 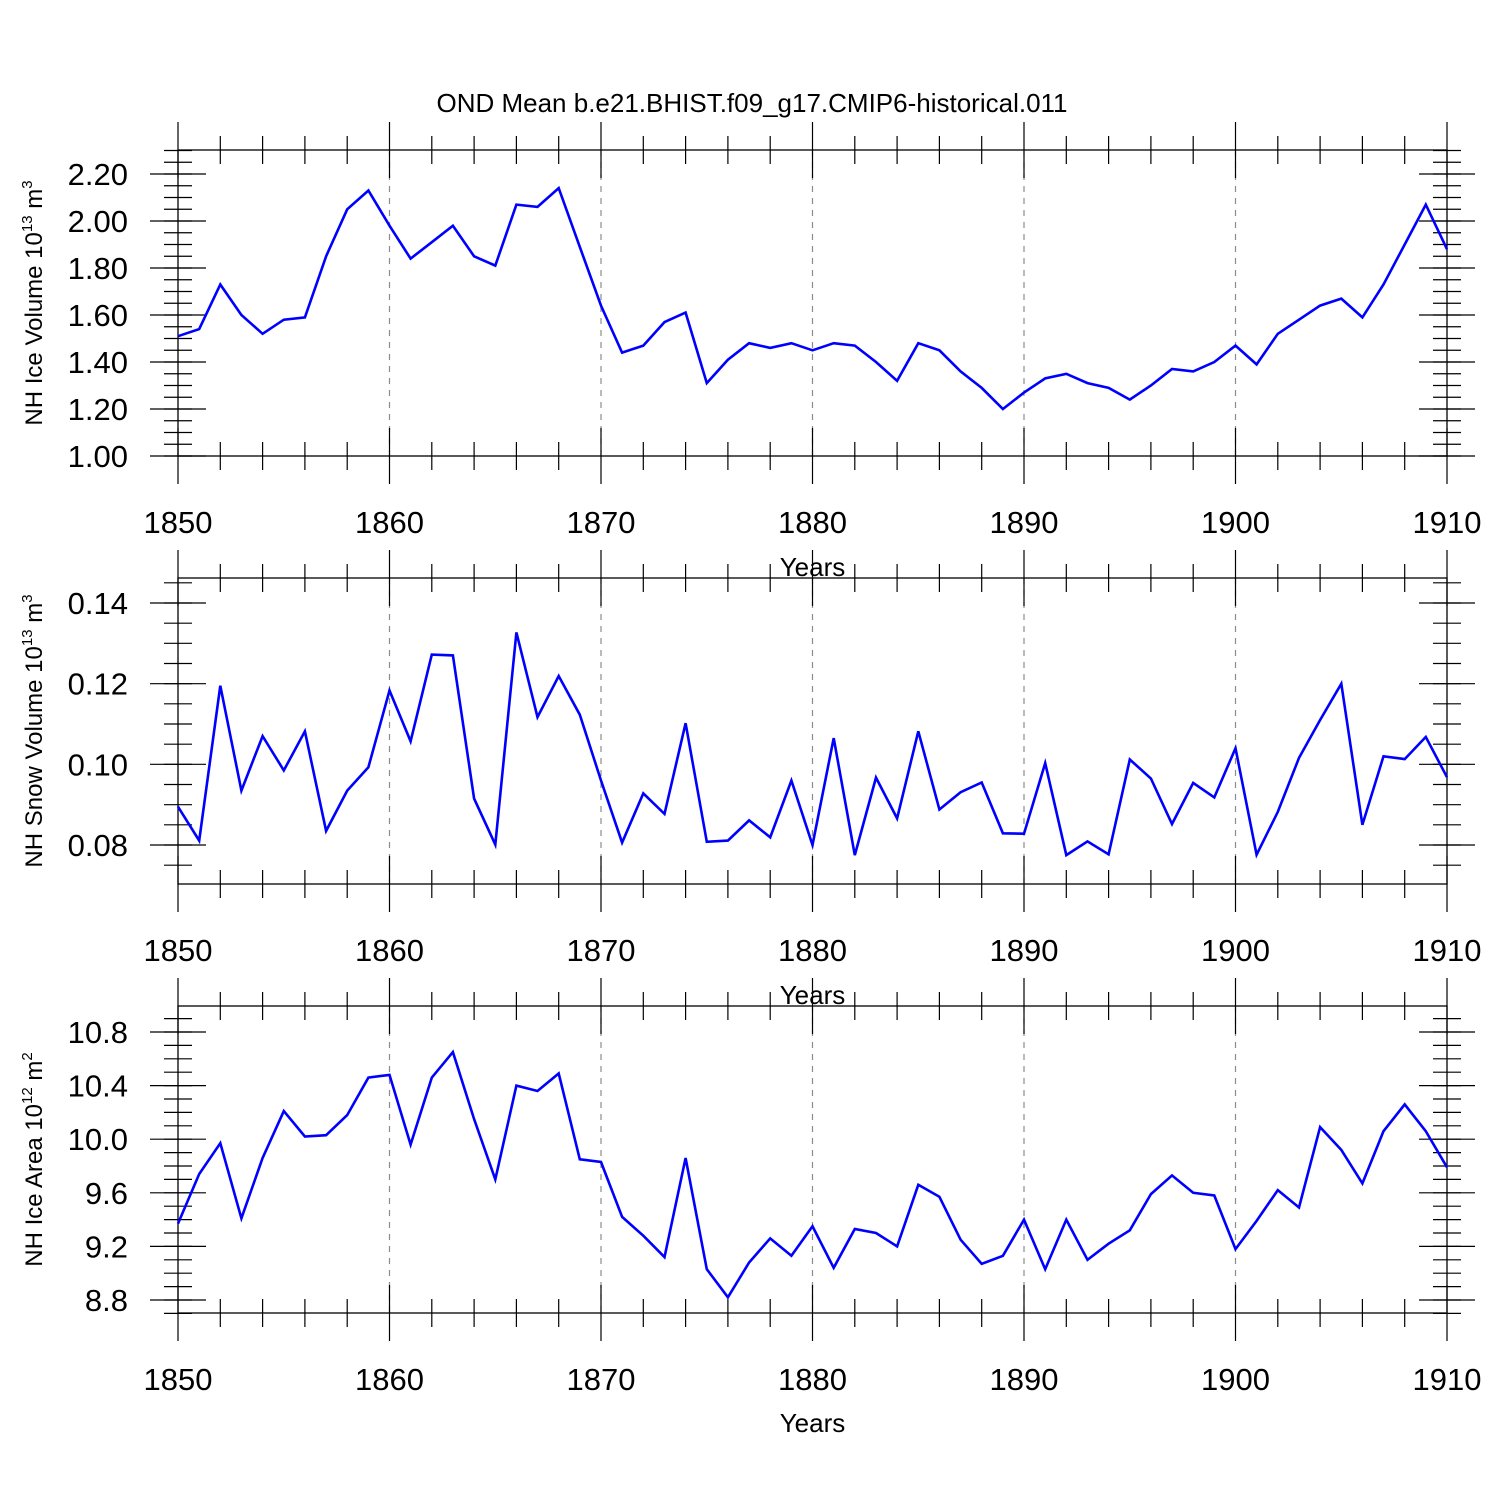 I want to click on series-line-ice-area, so click(x=812, y=1174).